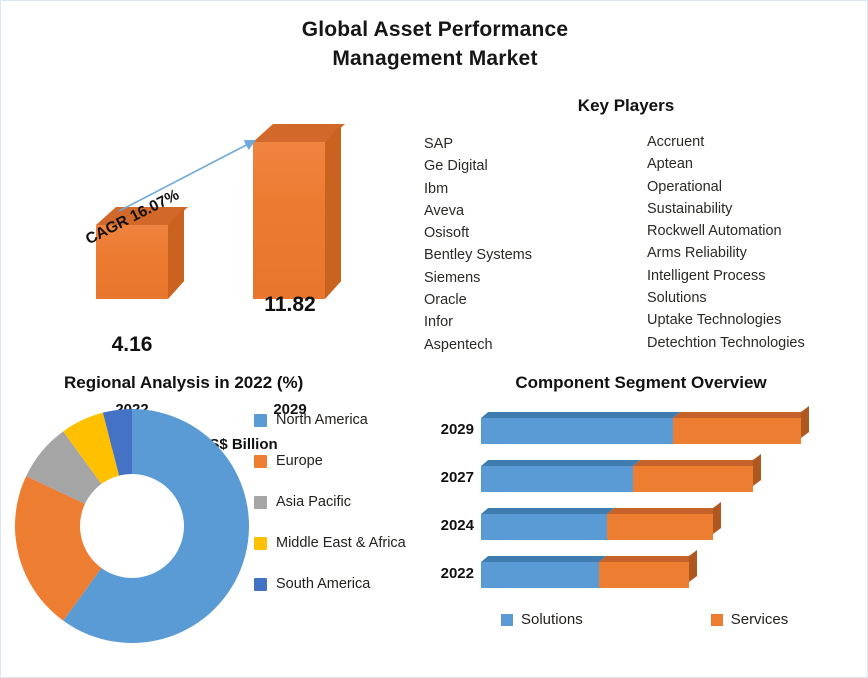 This screenshot has height=678, width=868. Describe the element at coordinates (457, 429) in the screenshot. I see `segment-category-label: 2029` at that location.